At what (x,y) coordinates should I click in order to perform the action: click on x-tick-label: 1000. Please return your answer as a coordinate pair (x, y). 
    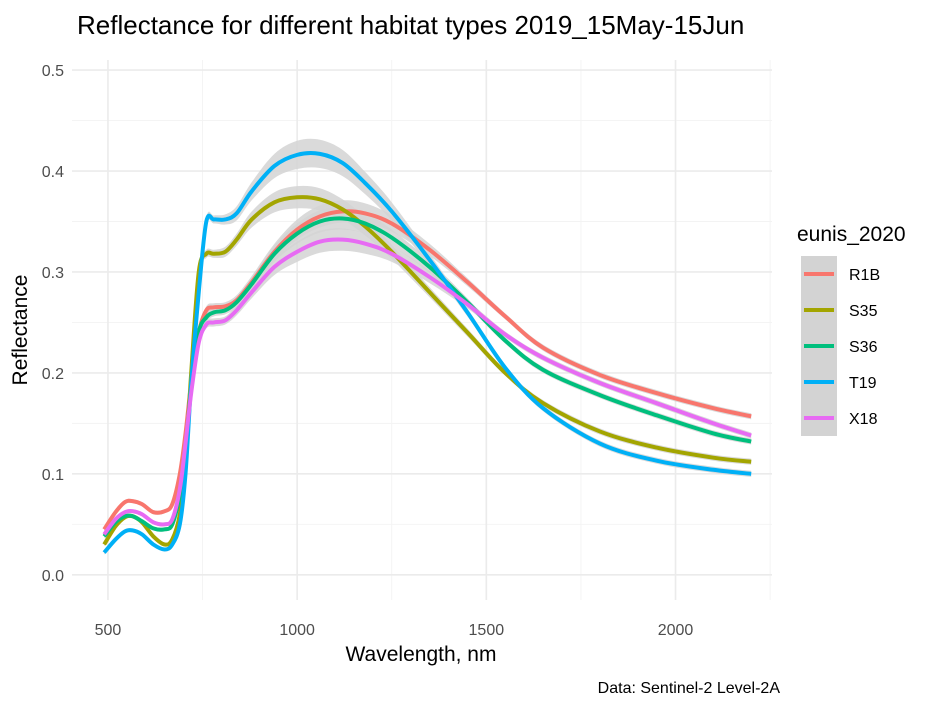
    Looking at the image, I should click on (297, 630).